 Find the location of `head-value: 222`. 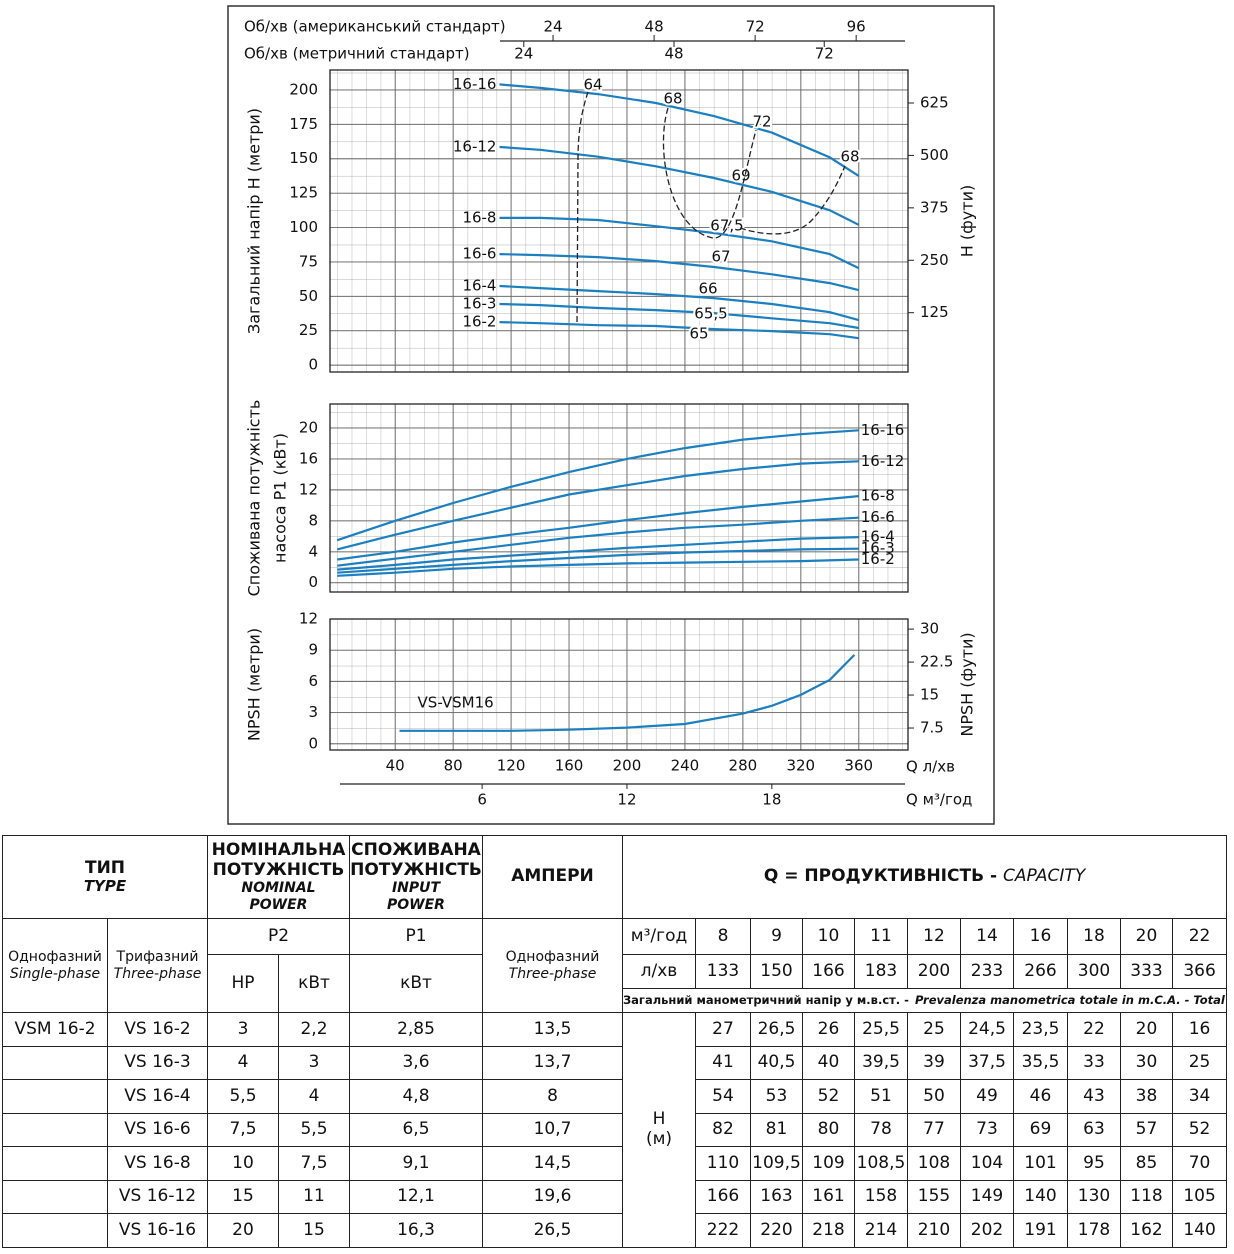

head-value: 222 is located at coordinates (723, 1230).